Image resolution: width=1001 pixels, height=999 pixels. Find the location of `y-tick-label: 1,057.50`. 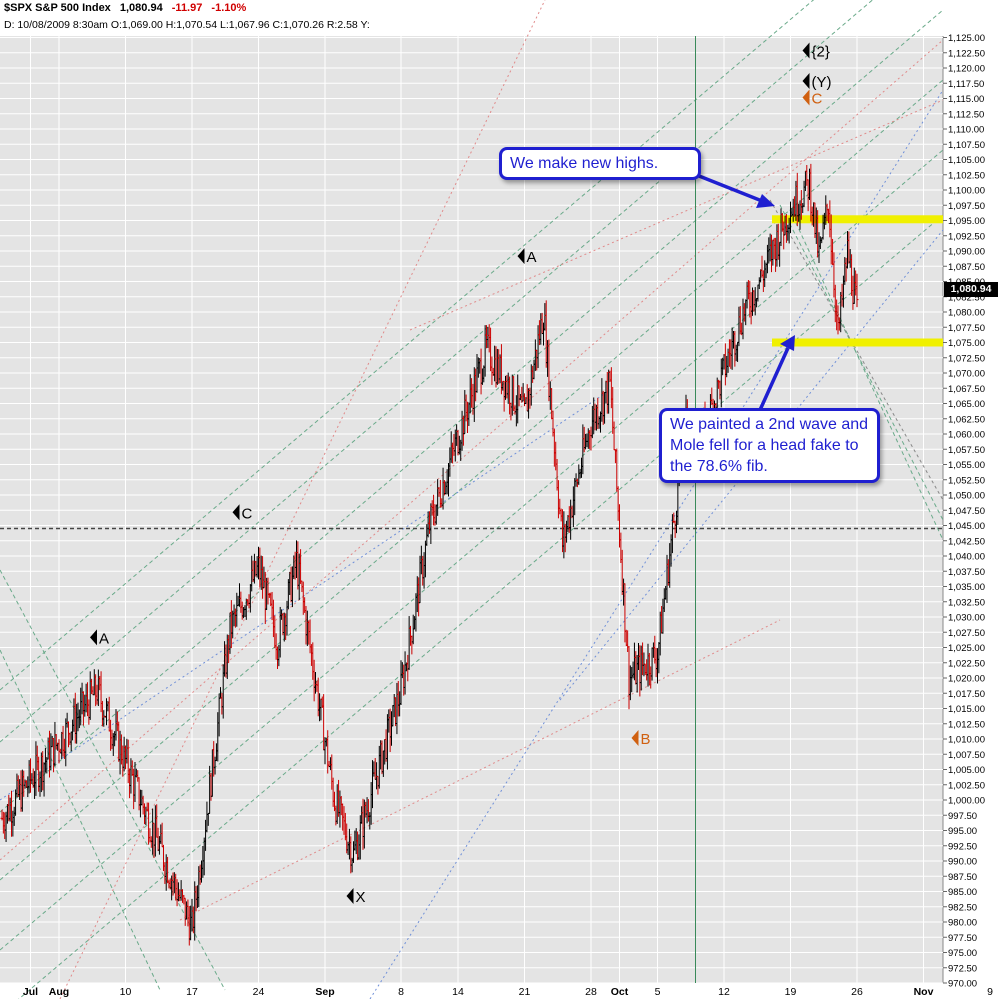

y-tick-label: 1,057.50 is located at coordinates (966, 450).